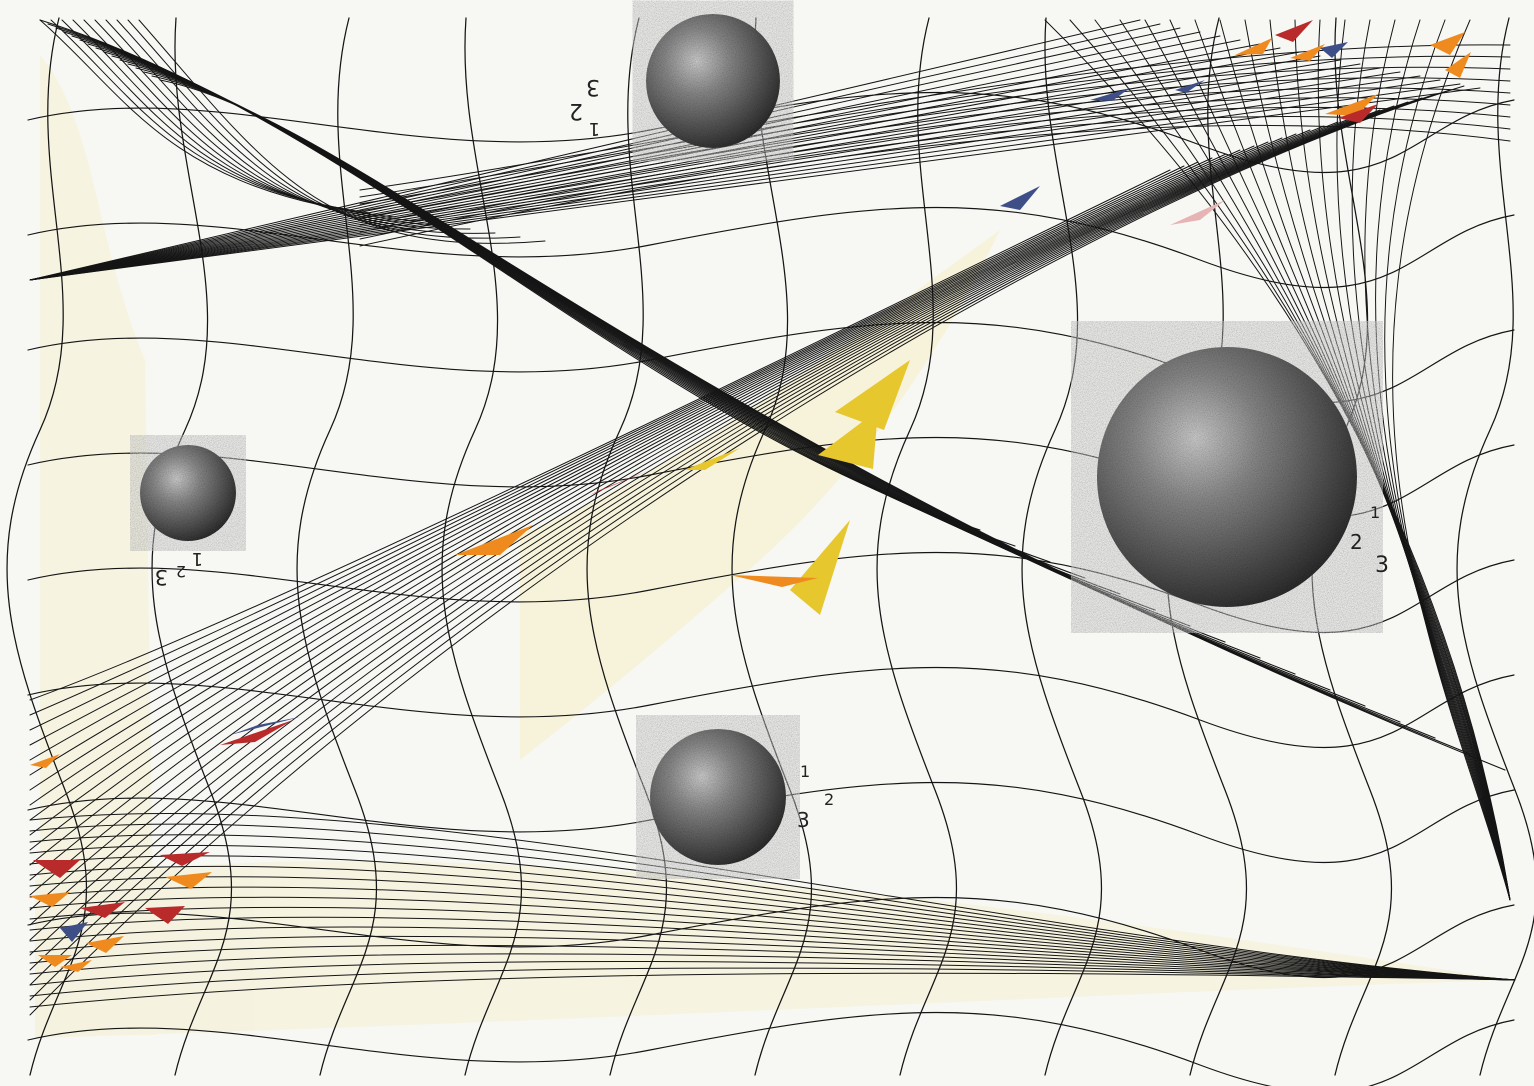 This screenshot has height=1086, width=1534. What do you see at coordinates (1197, 212) in the screenshot?
I see `pink-shard` at bounding box center [1197, 212].